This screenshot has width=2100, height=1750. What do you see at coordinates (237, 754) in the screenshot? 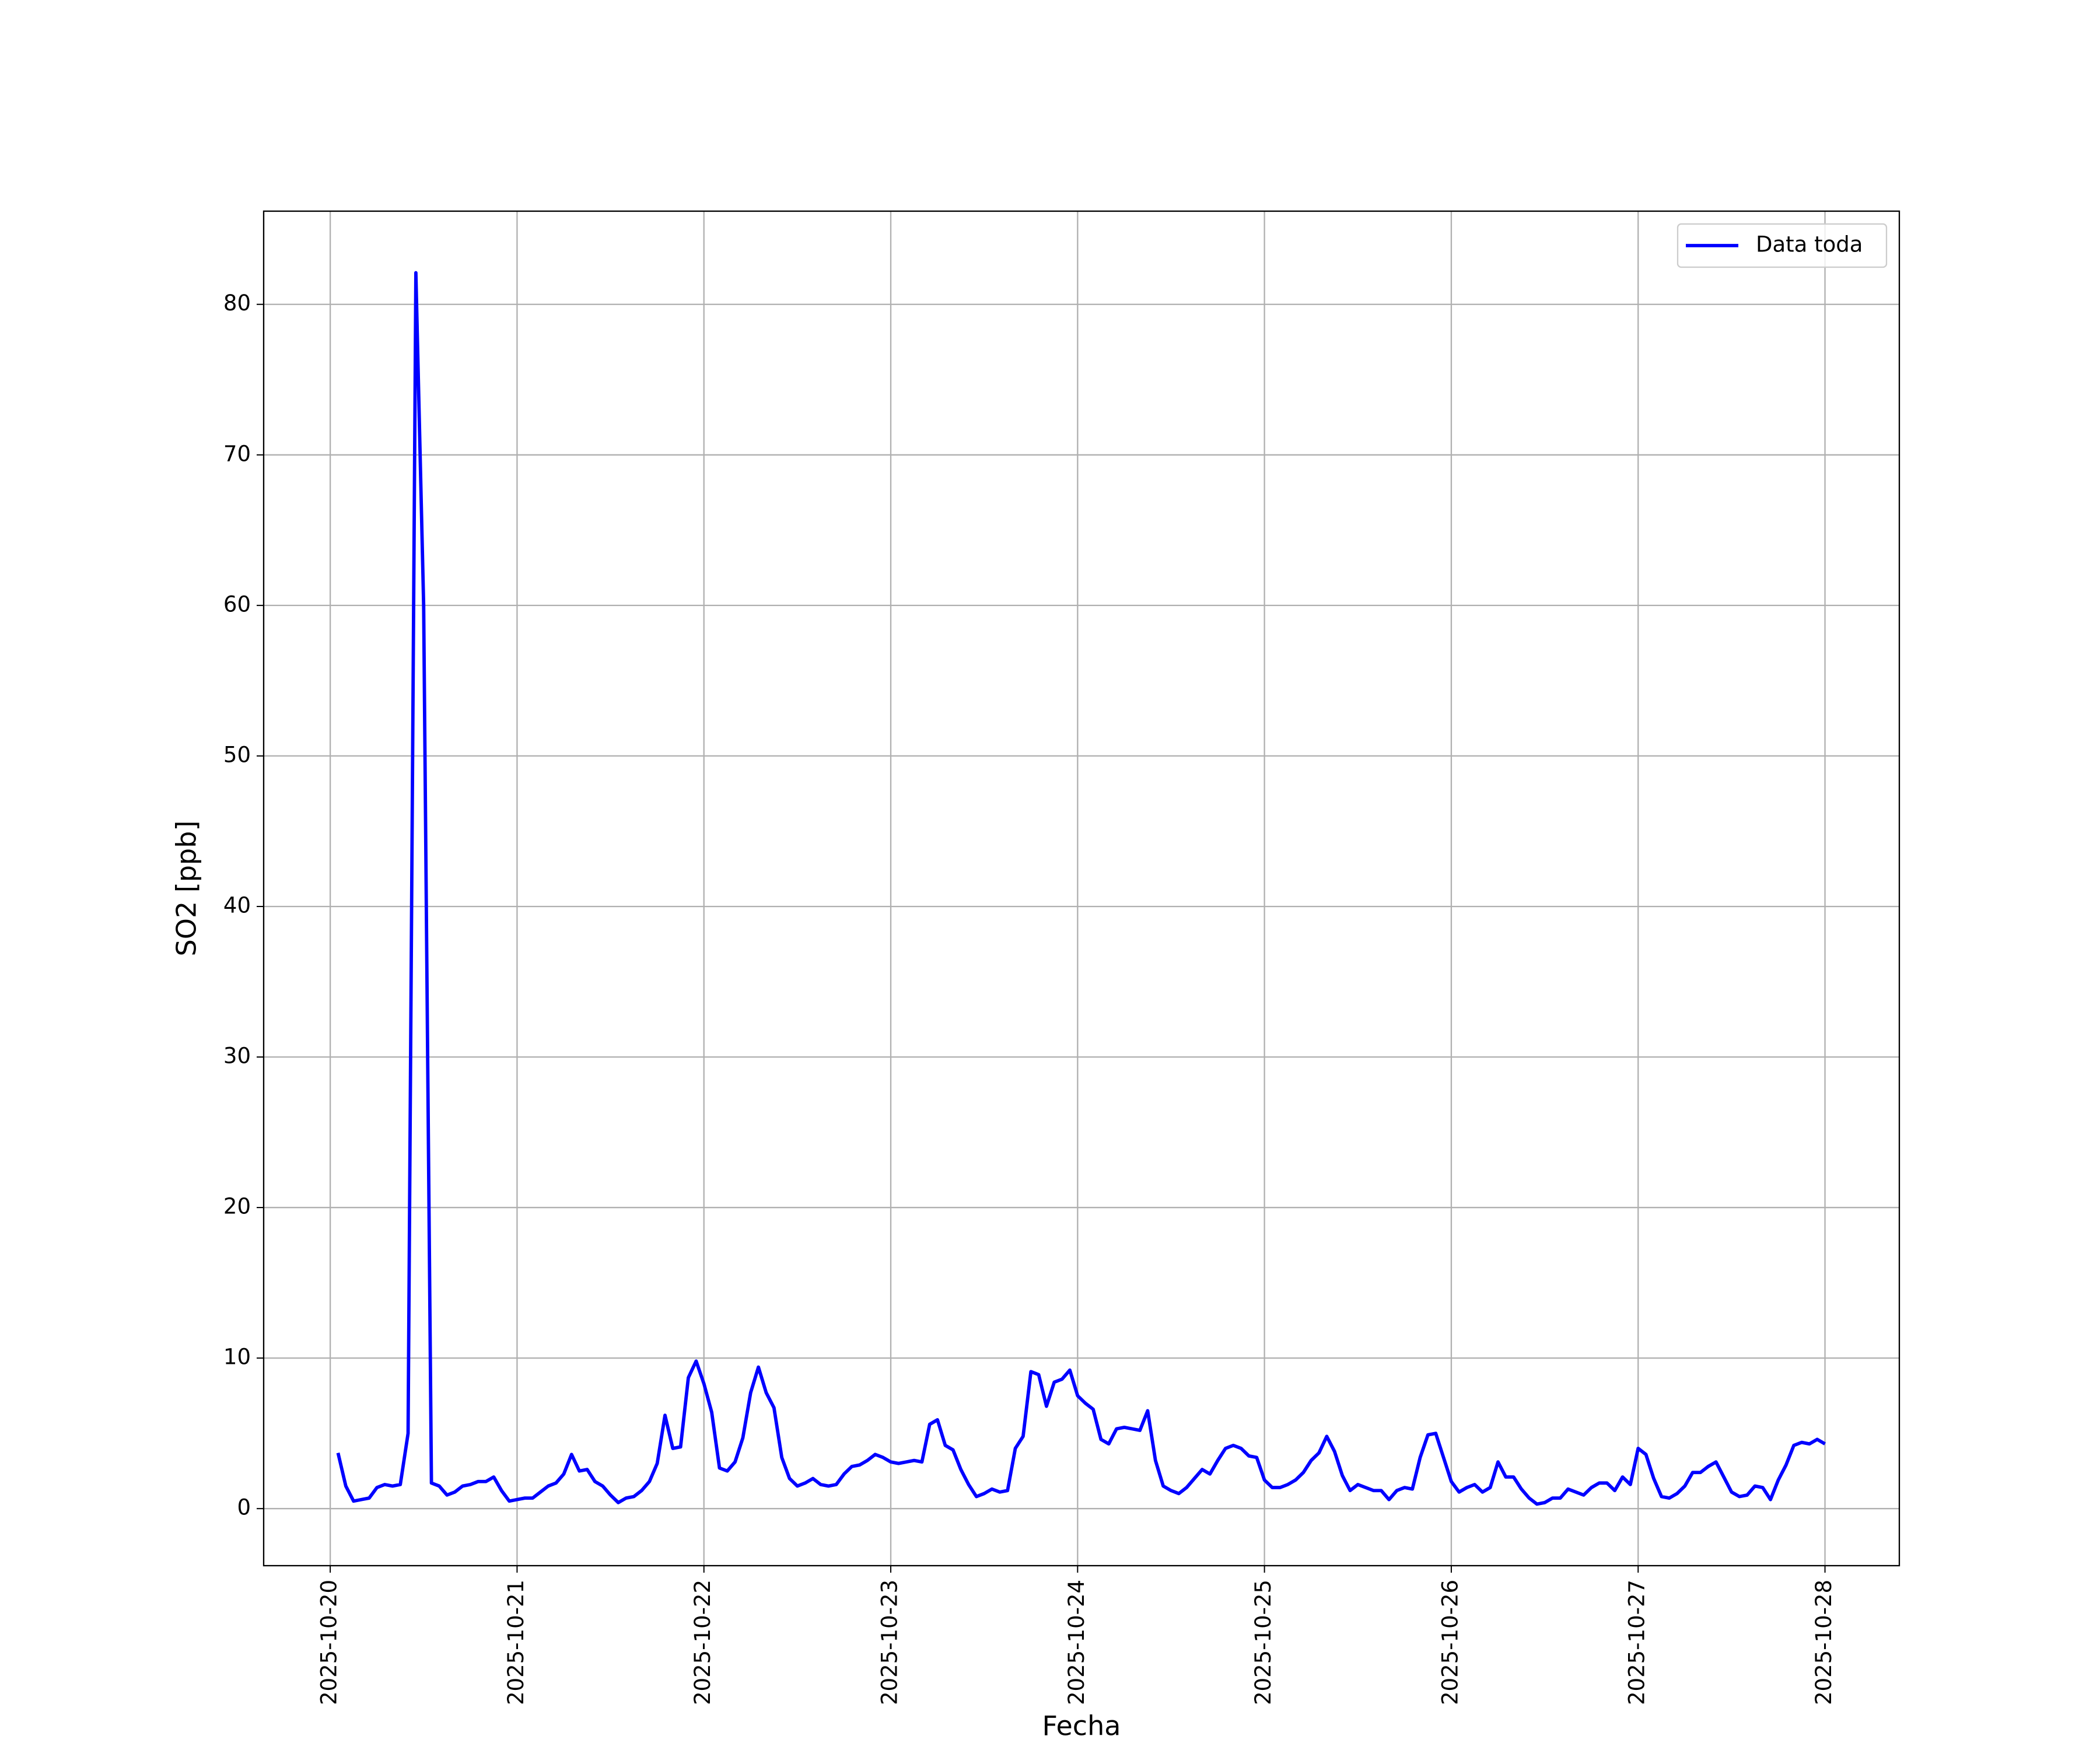
I see `y-tick-label: 50` at bounding box center [237, 754].